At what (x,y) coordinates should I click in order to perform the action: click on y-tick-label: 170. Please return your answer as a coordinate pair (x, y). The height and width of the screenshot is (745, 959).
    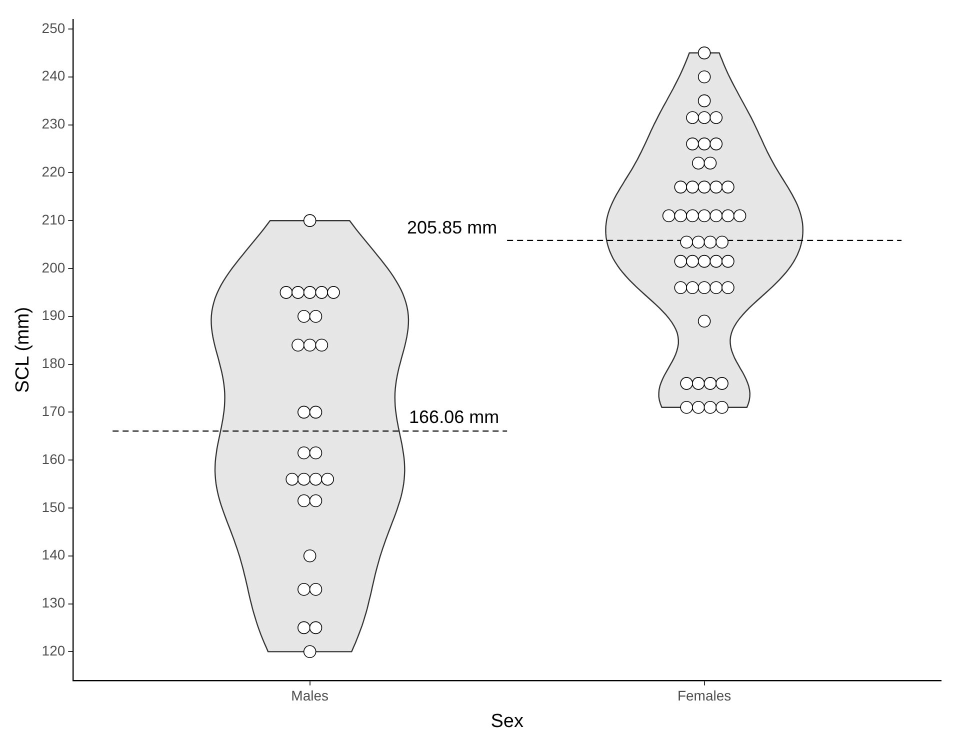
    Looking at the image, I should click on (54, 411).